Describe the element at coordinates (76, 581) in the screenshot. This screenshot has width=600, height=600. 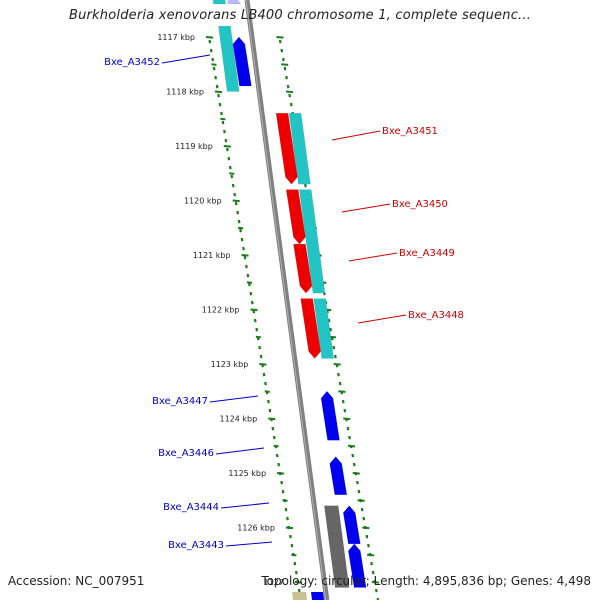
I see `accession-label: Accession: NC_007951` at that location.